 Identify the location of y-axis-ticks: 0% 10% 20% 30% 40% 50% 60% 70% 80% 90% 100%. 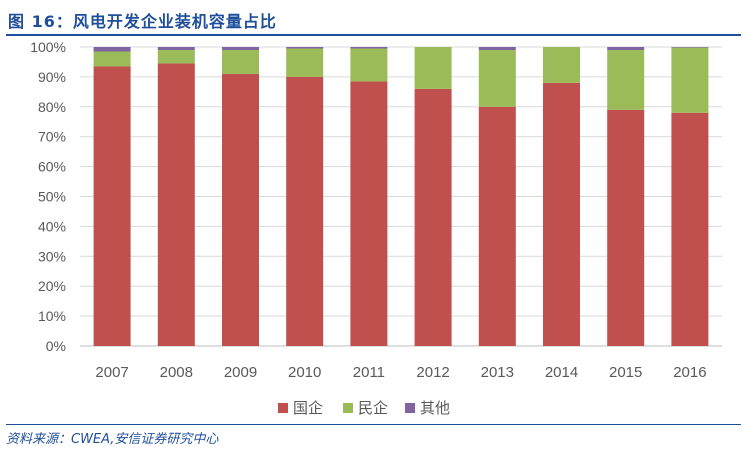
(48, 196).